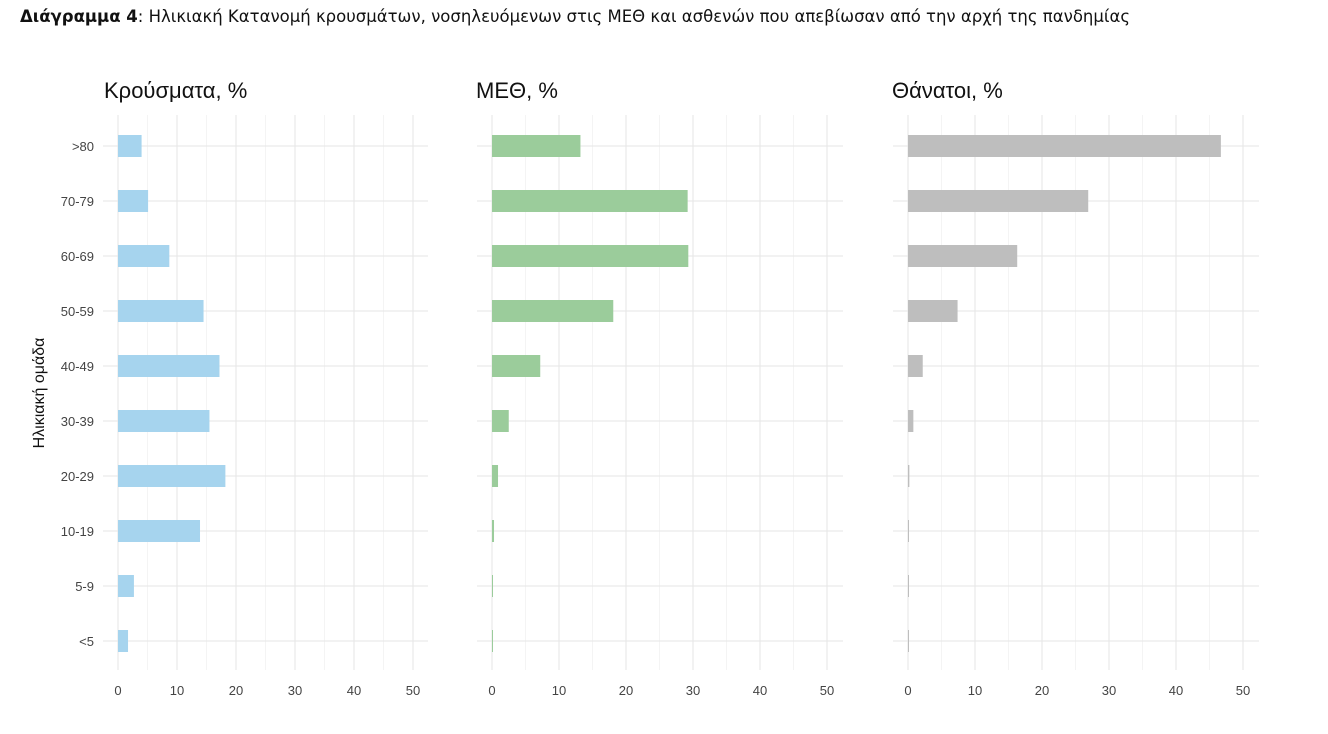  Describe the element at coordinates (84, 586) in the screenshot. I see `y-tick-label: 5-9` at that location.